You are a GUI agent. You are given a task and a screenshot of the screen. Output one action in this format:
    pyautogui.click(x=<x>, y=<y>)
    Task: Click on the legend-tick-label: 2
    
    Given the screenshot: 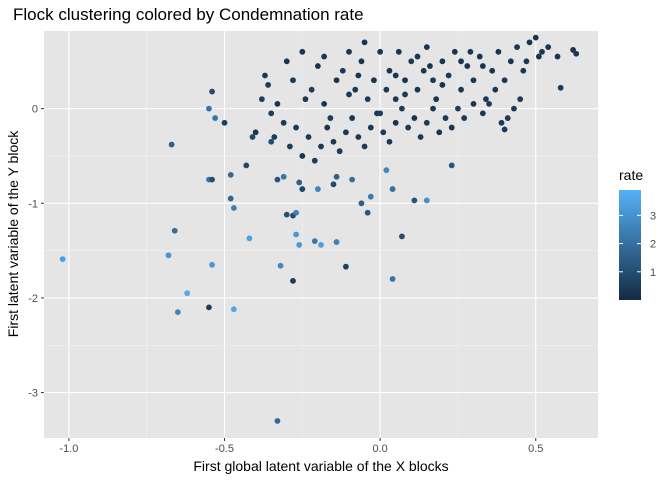 What is the action you would take?
    pyautogui.click(x=653, y=245)
    